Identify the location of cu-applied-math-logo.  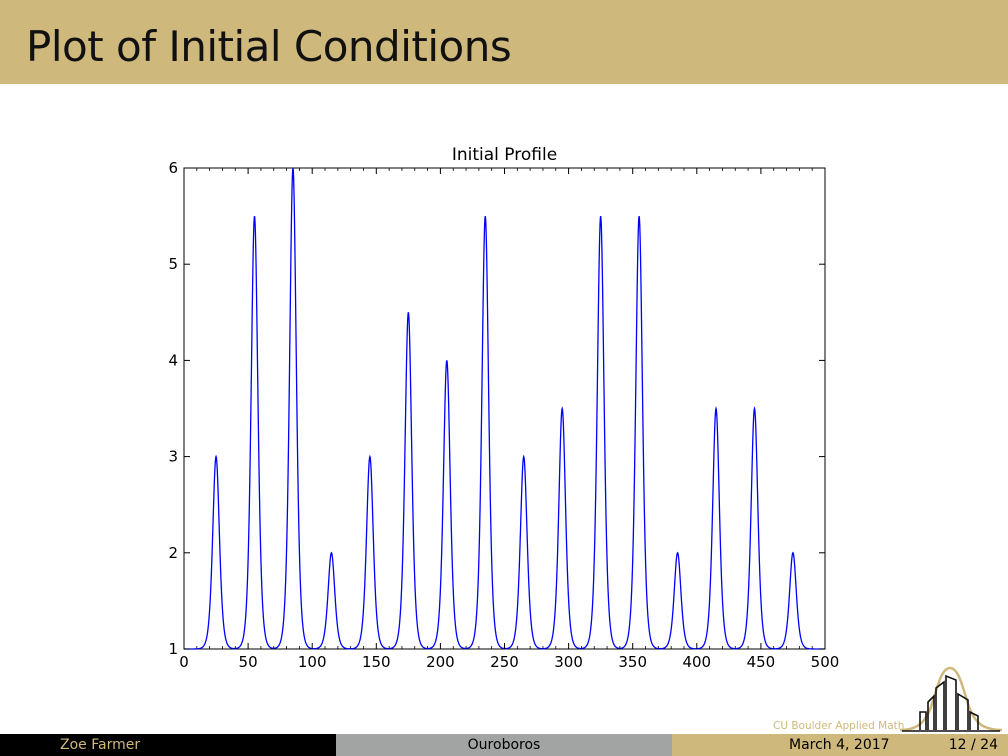
(951, 699).